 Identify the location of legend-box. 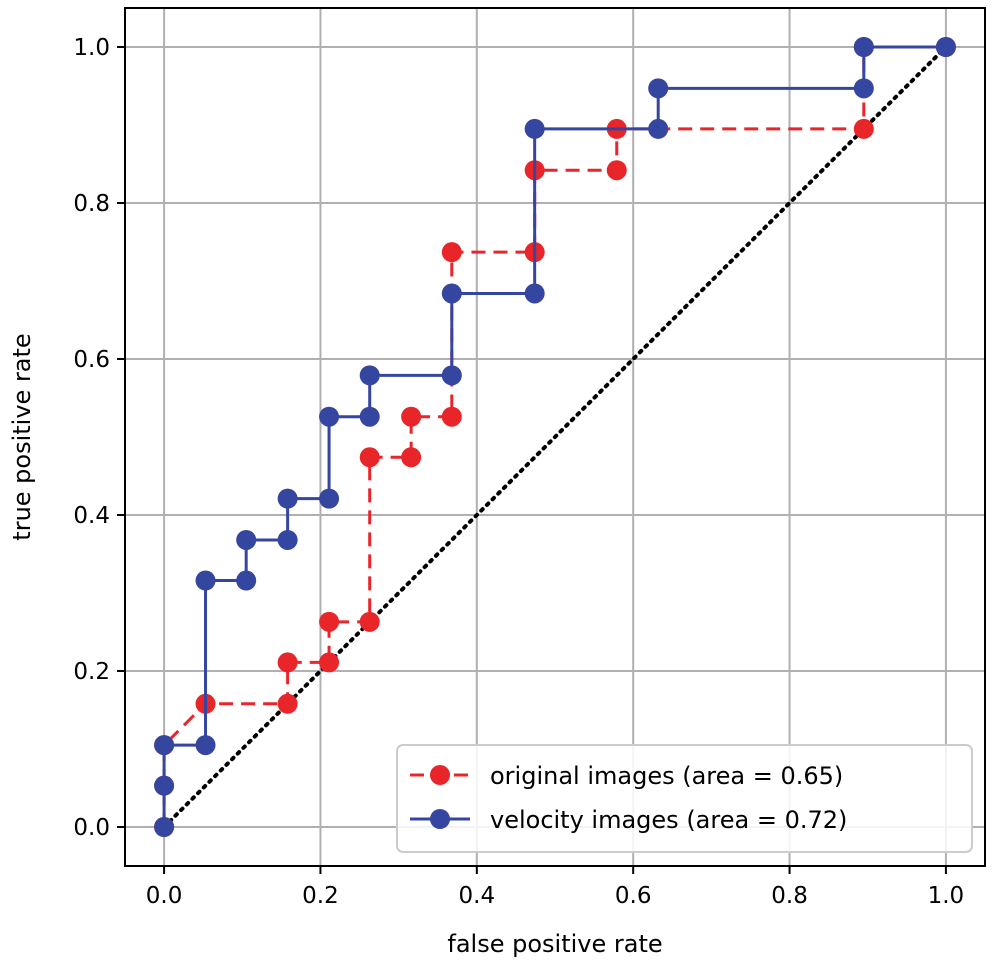
(684, 798).